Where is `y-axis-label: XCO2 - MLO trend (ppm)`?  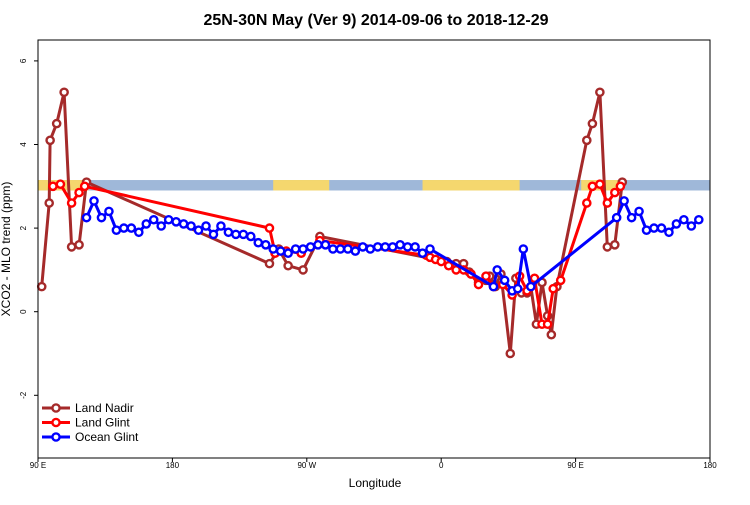
y-axis-label: XCO2 - MLO trend (ppm) is located at coordinates (6, 249).